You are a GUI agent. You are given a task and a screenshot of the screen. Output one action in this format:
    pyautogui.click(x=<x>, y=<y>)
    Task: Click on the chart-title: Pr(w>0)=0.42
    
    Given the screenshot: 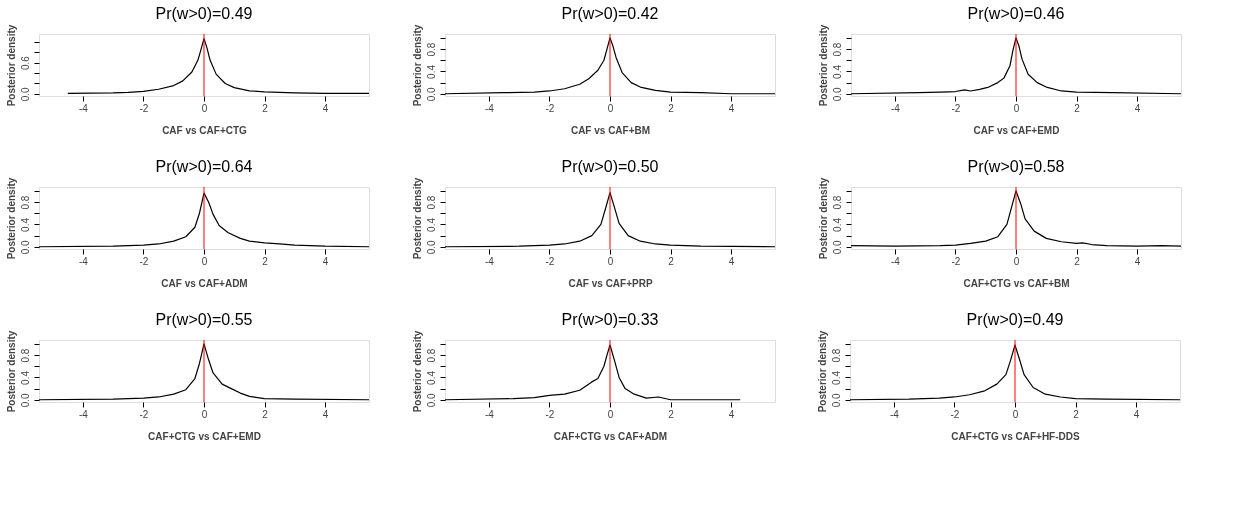 What is the action you would take?
    pyautogui.click(x=610, y=14)
    